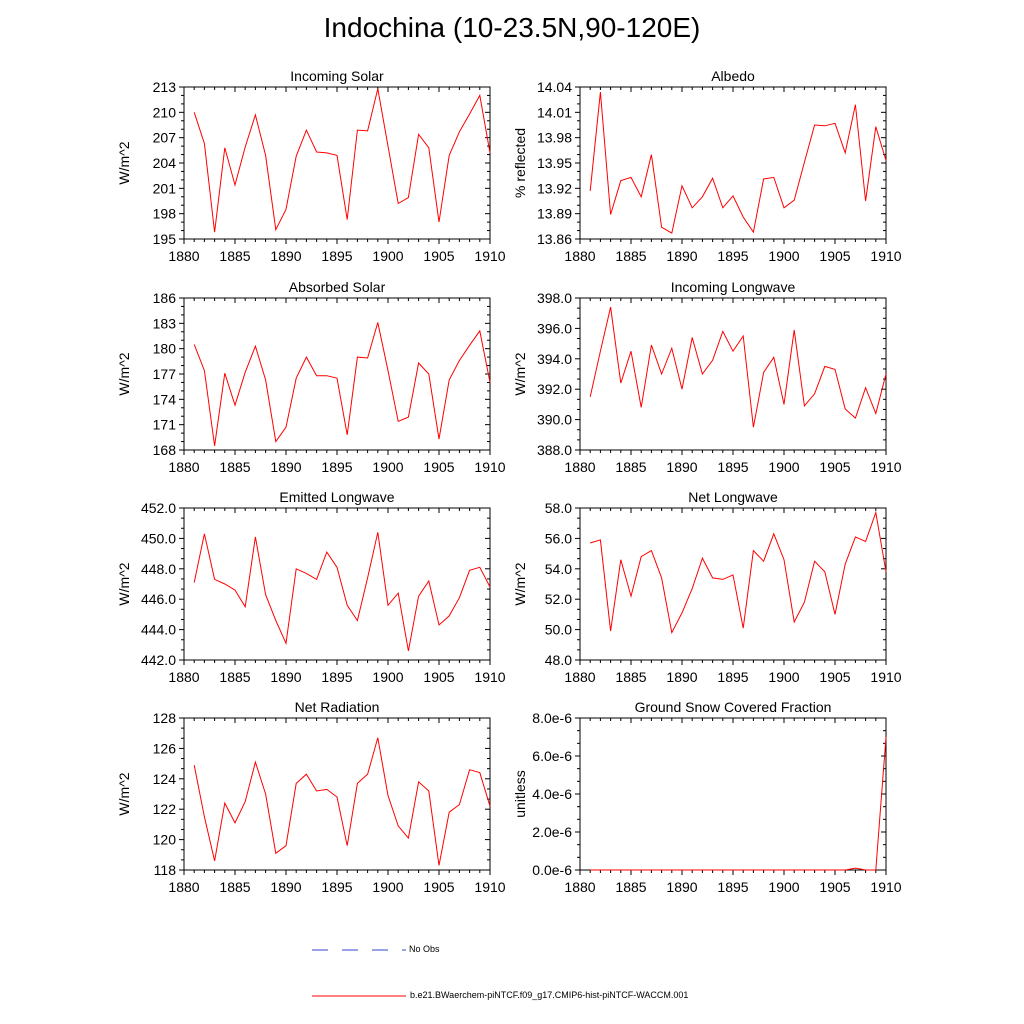 The width and height of the screenshot is (1024, 1024). I want to click on y-tick-label: 394.0, so click(554, 359).